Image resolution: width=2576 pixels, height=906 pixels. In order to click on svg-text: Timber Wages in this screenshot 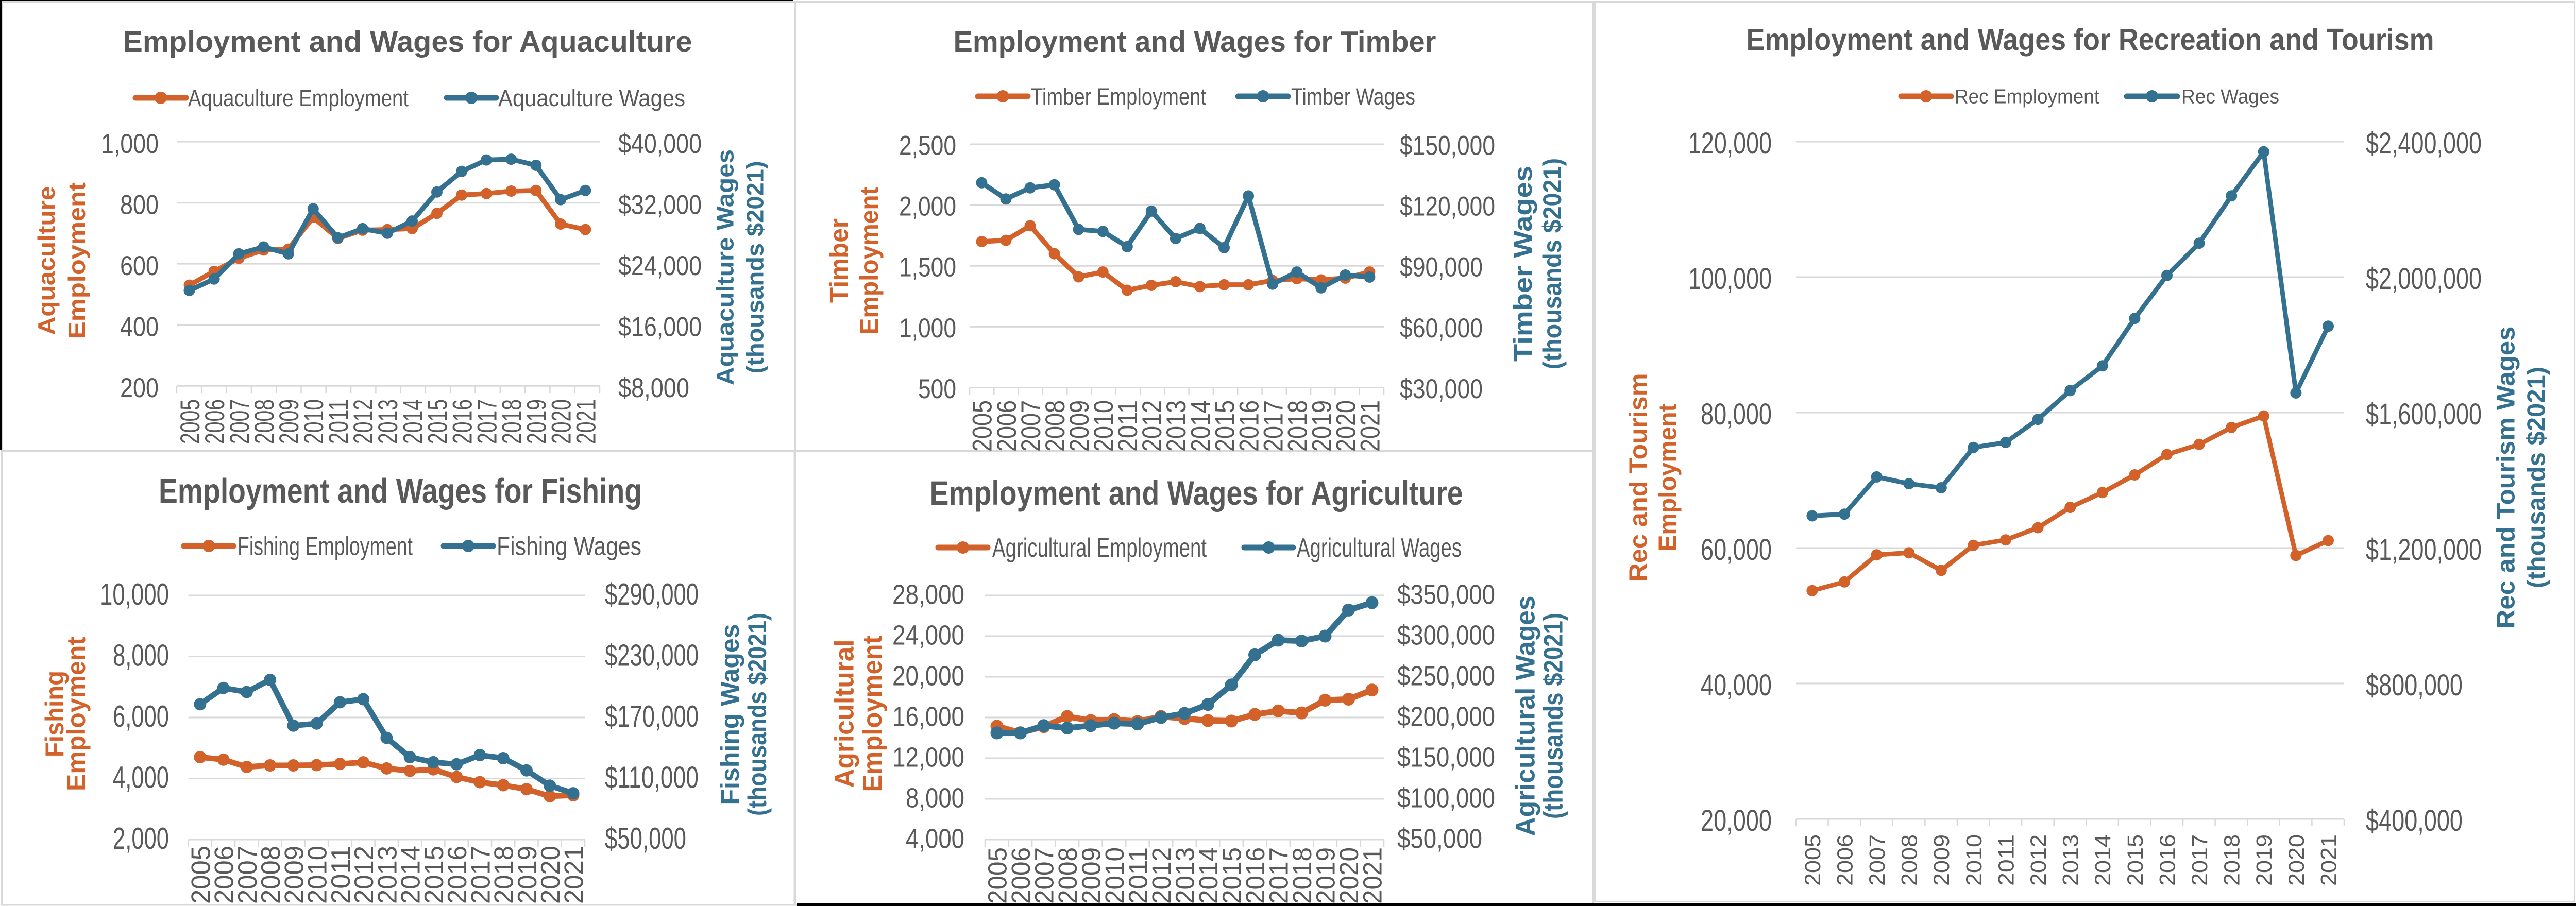, I will do `click(1353, 97)`.